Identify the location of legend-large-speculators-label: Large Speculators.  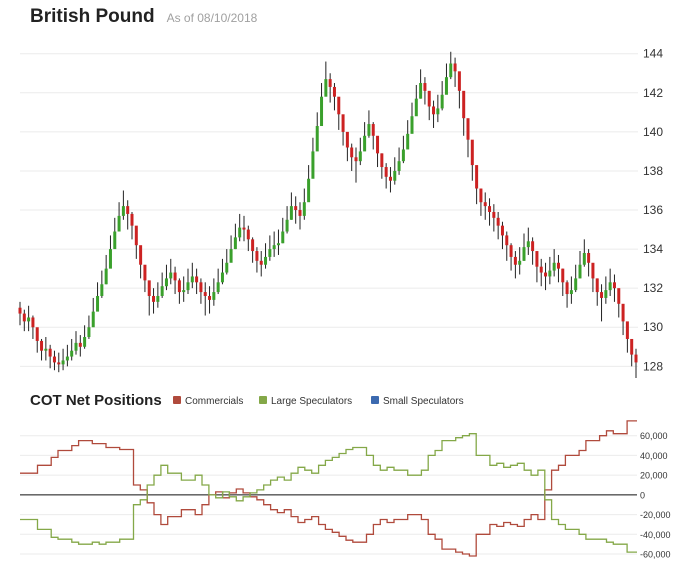
(311, 401).